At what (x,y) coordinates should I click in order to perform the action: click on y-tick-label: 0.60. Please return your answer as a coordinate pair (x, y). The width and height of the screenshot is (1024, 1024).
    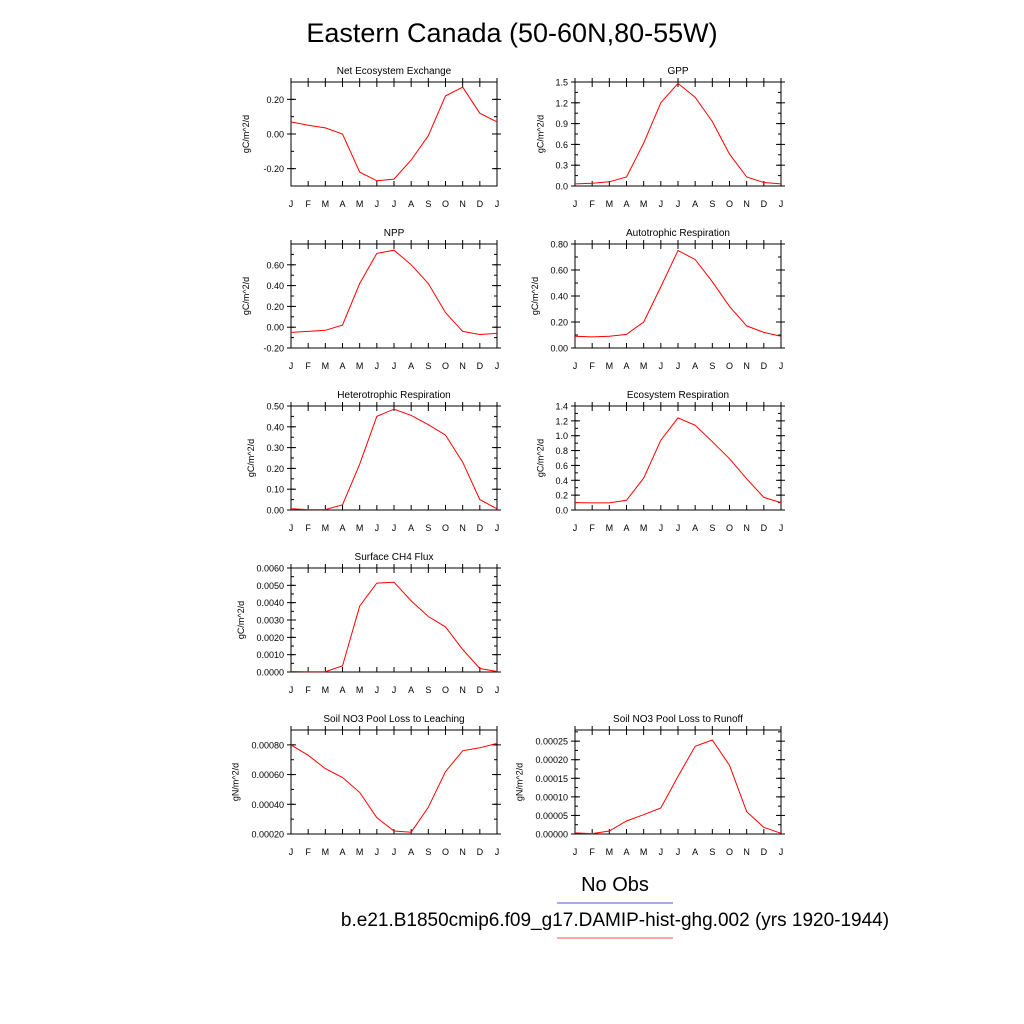
    Looking at the image, I should click on (559, 271).